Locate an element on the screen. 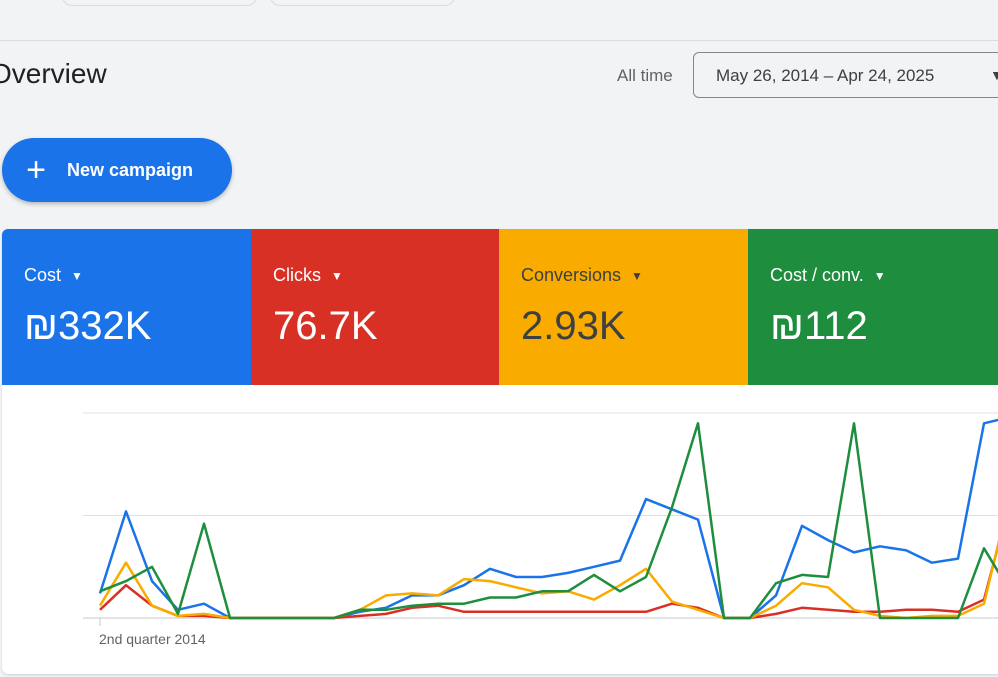 This screenshot has height=677, width=998. date-range-value: May 26, 2014 – Apr 24, 2025 is located at coordinates (825, 75).